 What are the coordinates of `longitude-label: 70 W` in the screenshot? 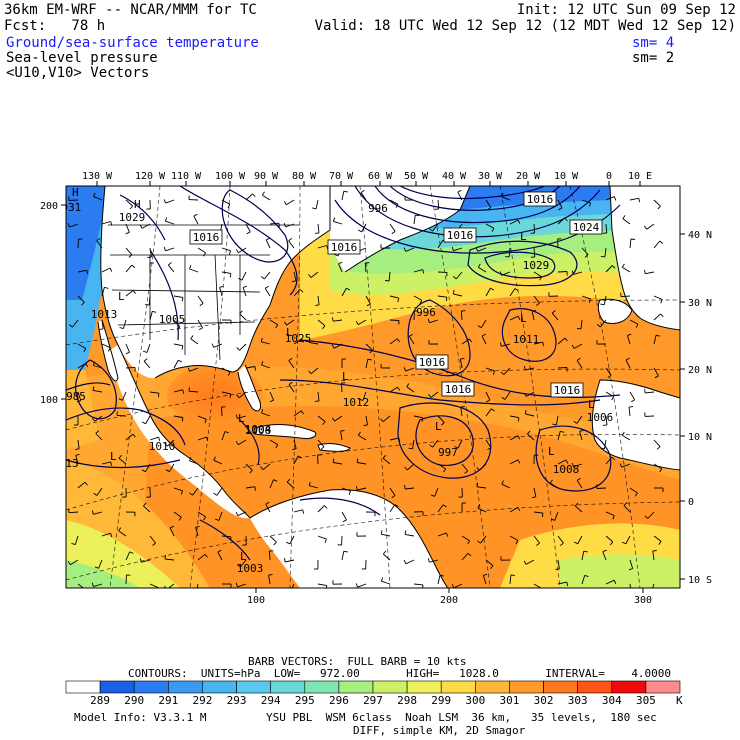 It's located at (341, 176).